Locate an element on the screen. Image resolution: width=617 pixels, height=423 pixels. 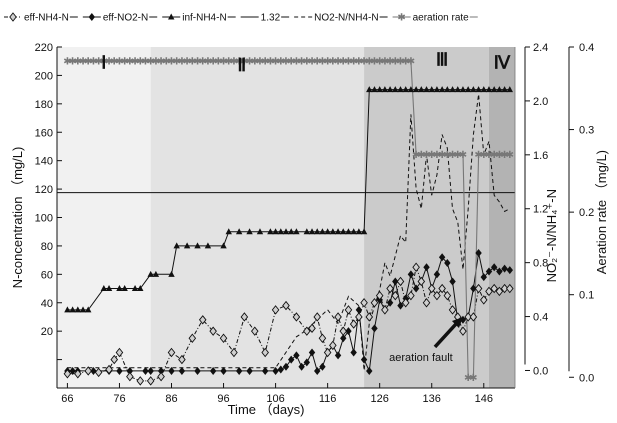
annotation-arrow-head is located at coordinates (457, 322).